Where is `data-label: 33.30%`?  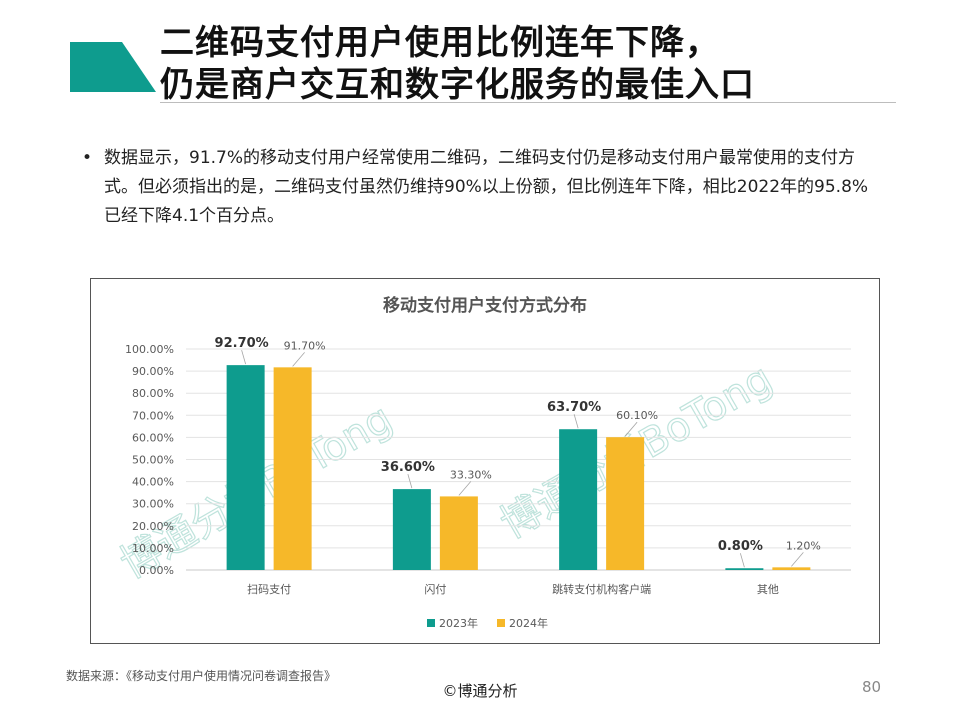 data-label: 33.30% is located at coordinates (471, 474).